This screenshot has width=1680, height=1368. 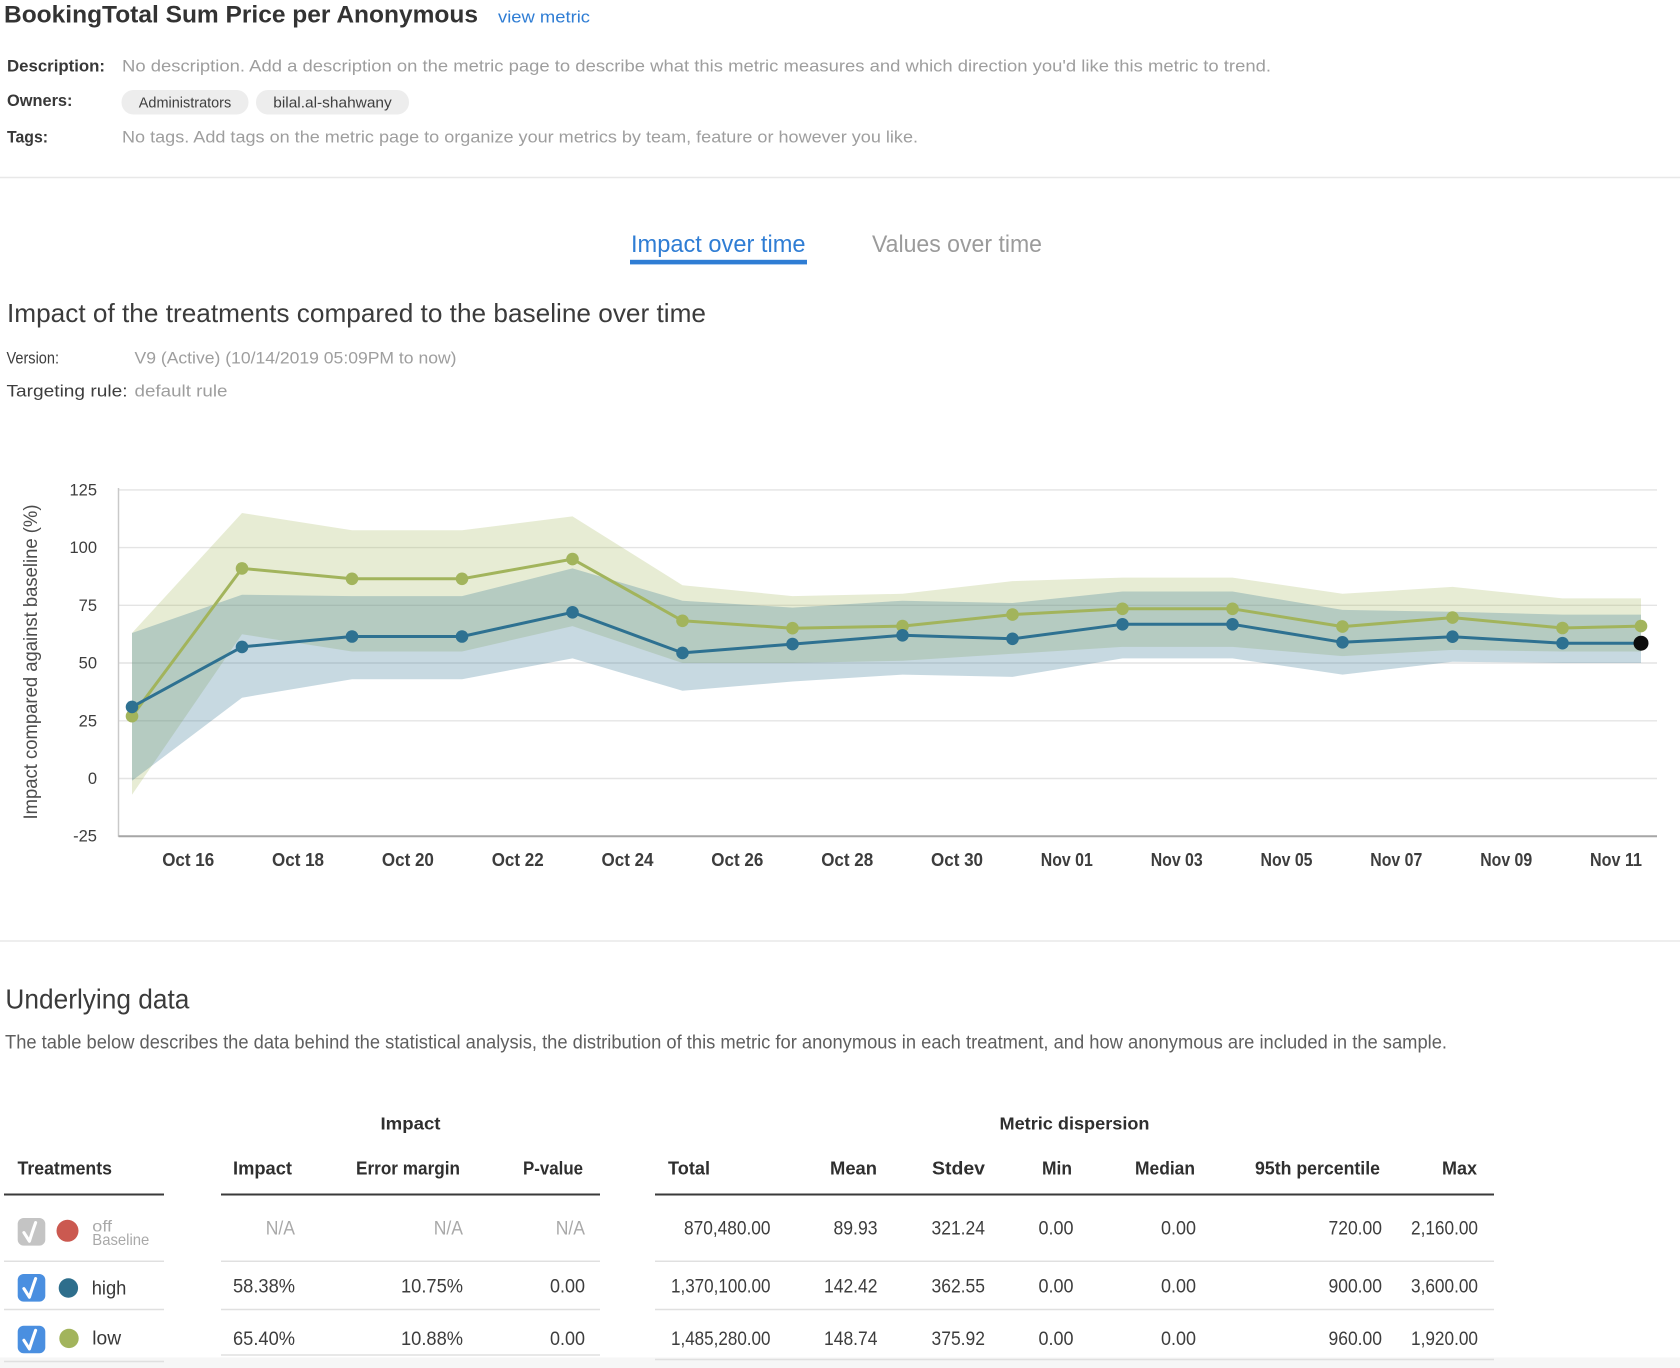 What do you see at coordinates (332, 104) in the screenshot?
I see `svg-text: bilal.al-shahwany` at bounding box center [332, 104].